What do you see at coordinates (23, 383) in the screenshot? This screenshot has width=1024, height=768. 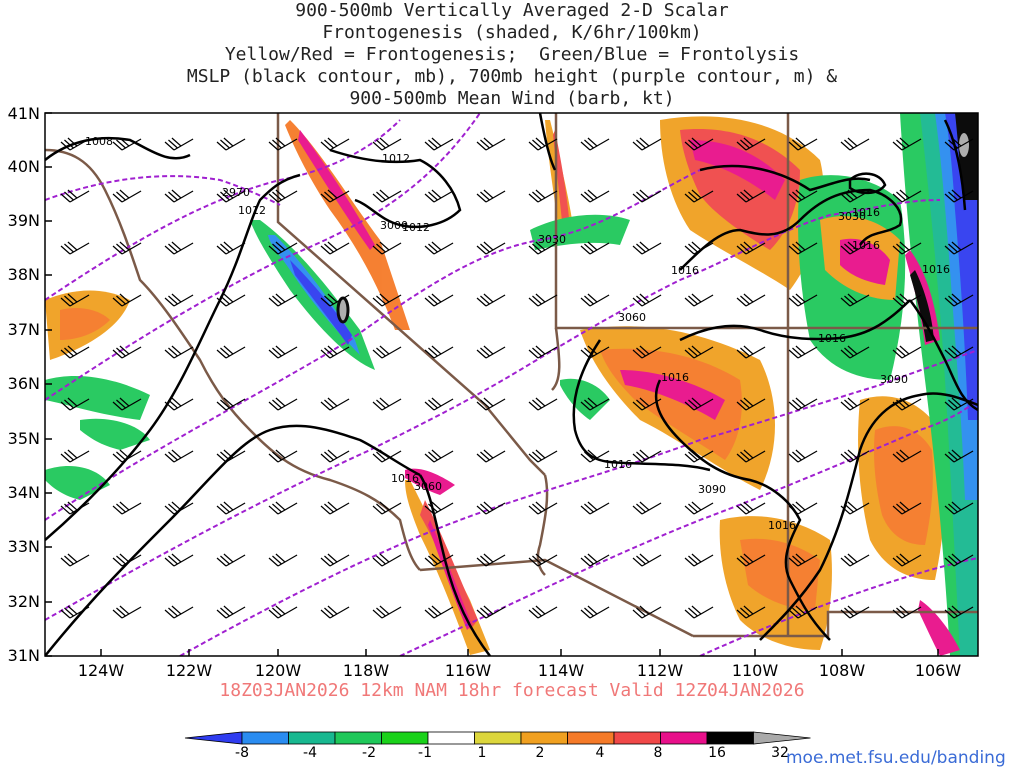 I see `lat-label: 36N` at bounding box center [23, 383].